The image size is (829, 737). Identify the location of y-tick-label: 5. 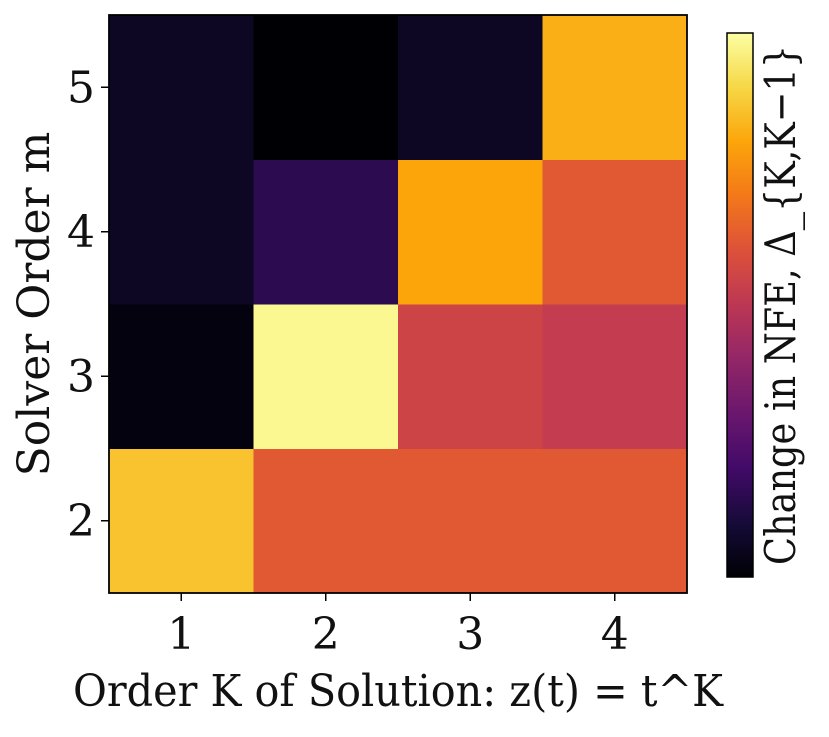
(81, 87).